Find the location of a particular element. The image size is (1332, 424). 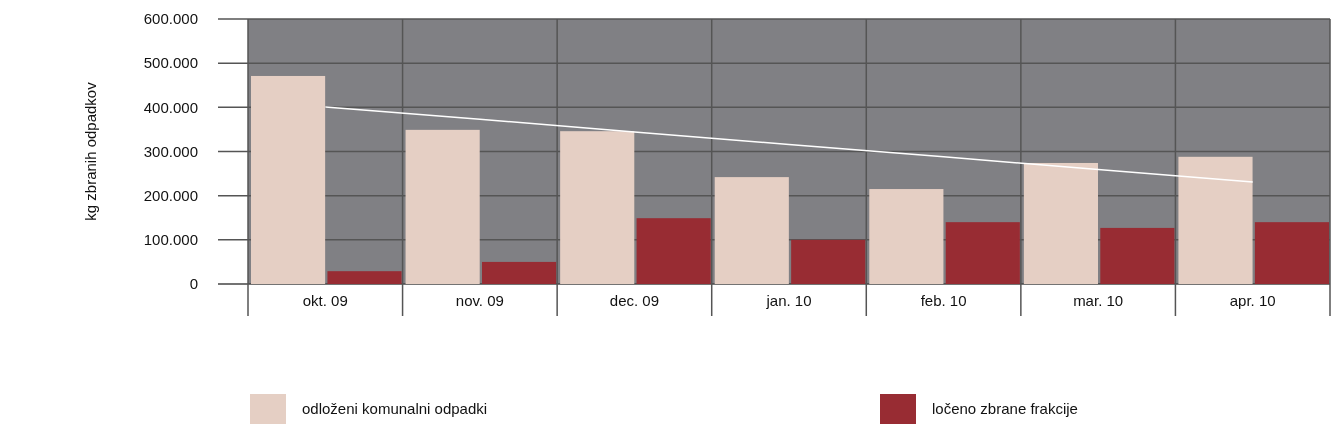

y-tick-label: 500.000 is located at coordinates (170, 63).